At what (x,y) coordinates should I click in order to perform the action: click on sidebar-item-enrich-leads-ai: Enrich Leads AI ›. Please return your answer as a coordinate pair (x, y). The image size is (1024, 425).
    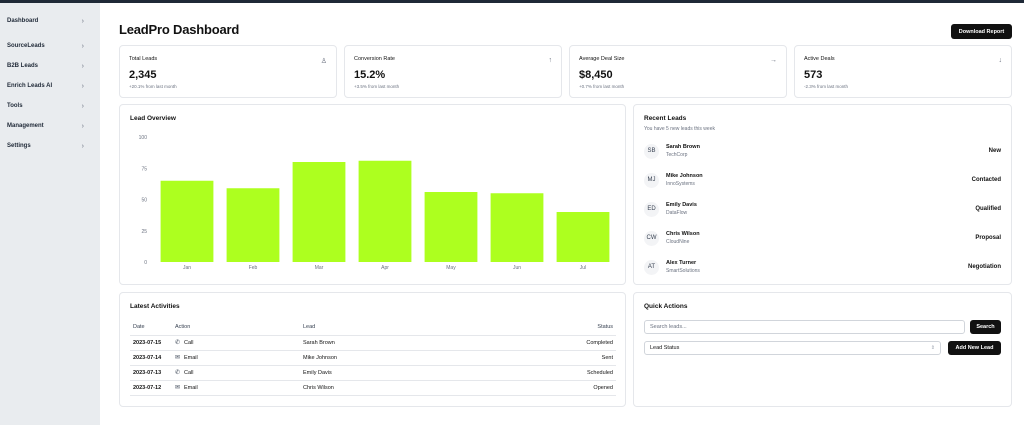
    Looking at the image, I should click on (50, 86).